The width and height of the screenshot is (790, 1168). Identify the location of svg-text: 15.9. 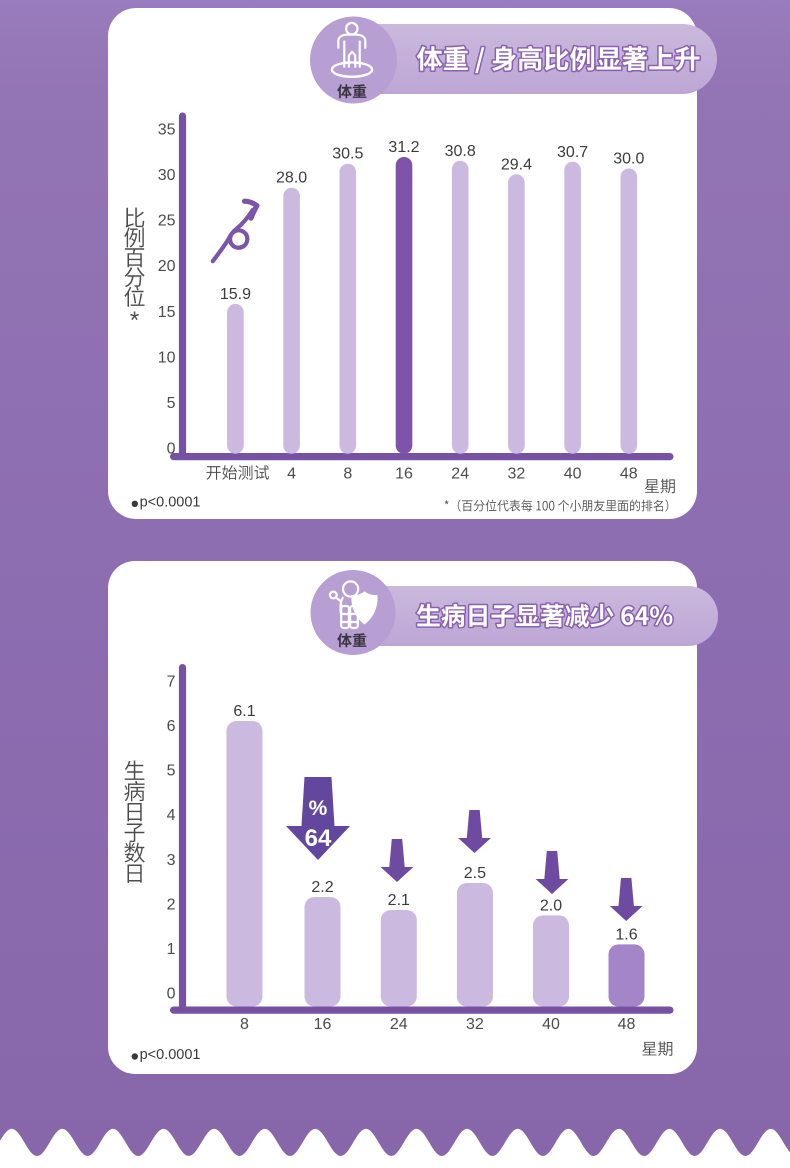
(235, 294).